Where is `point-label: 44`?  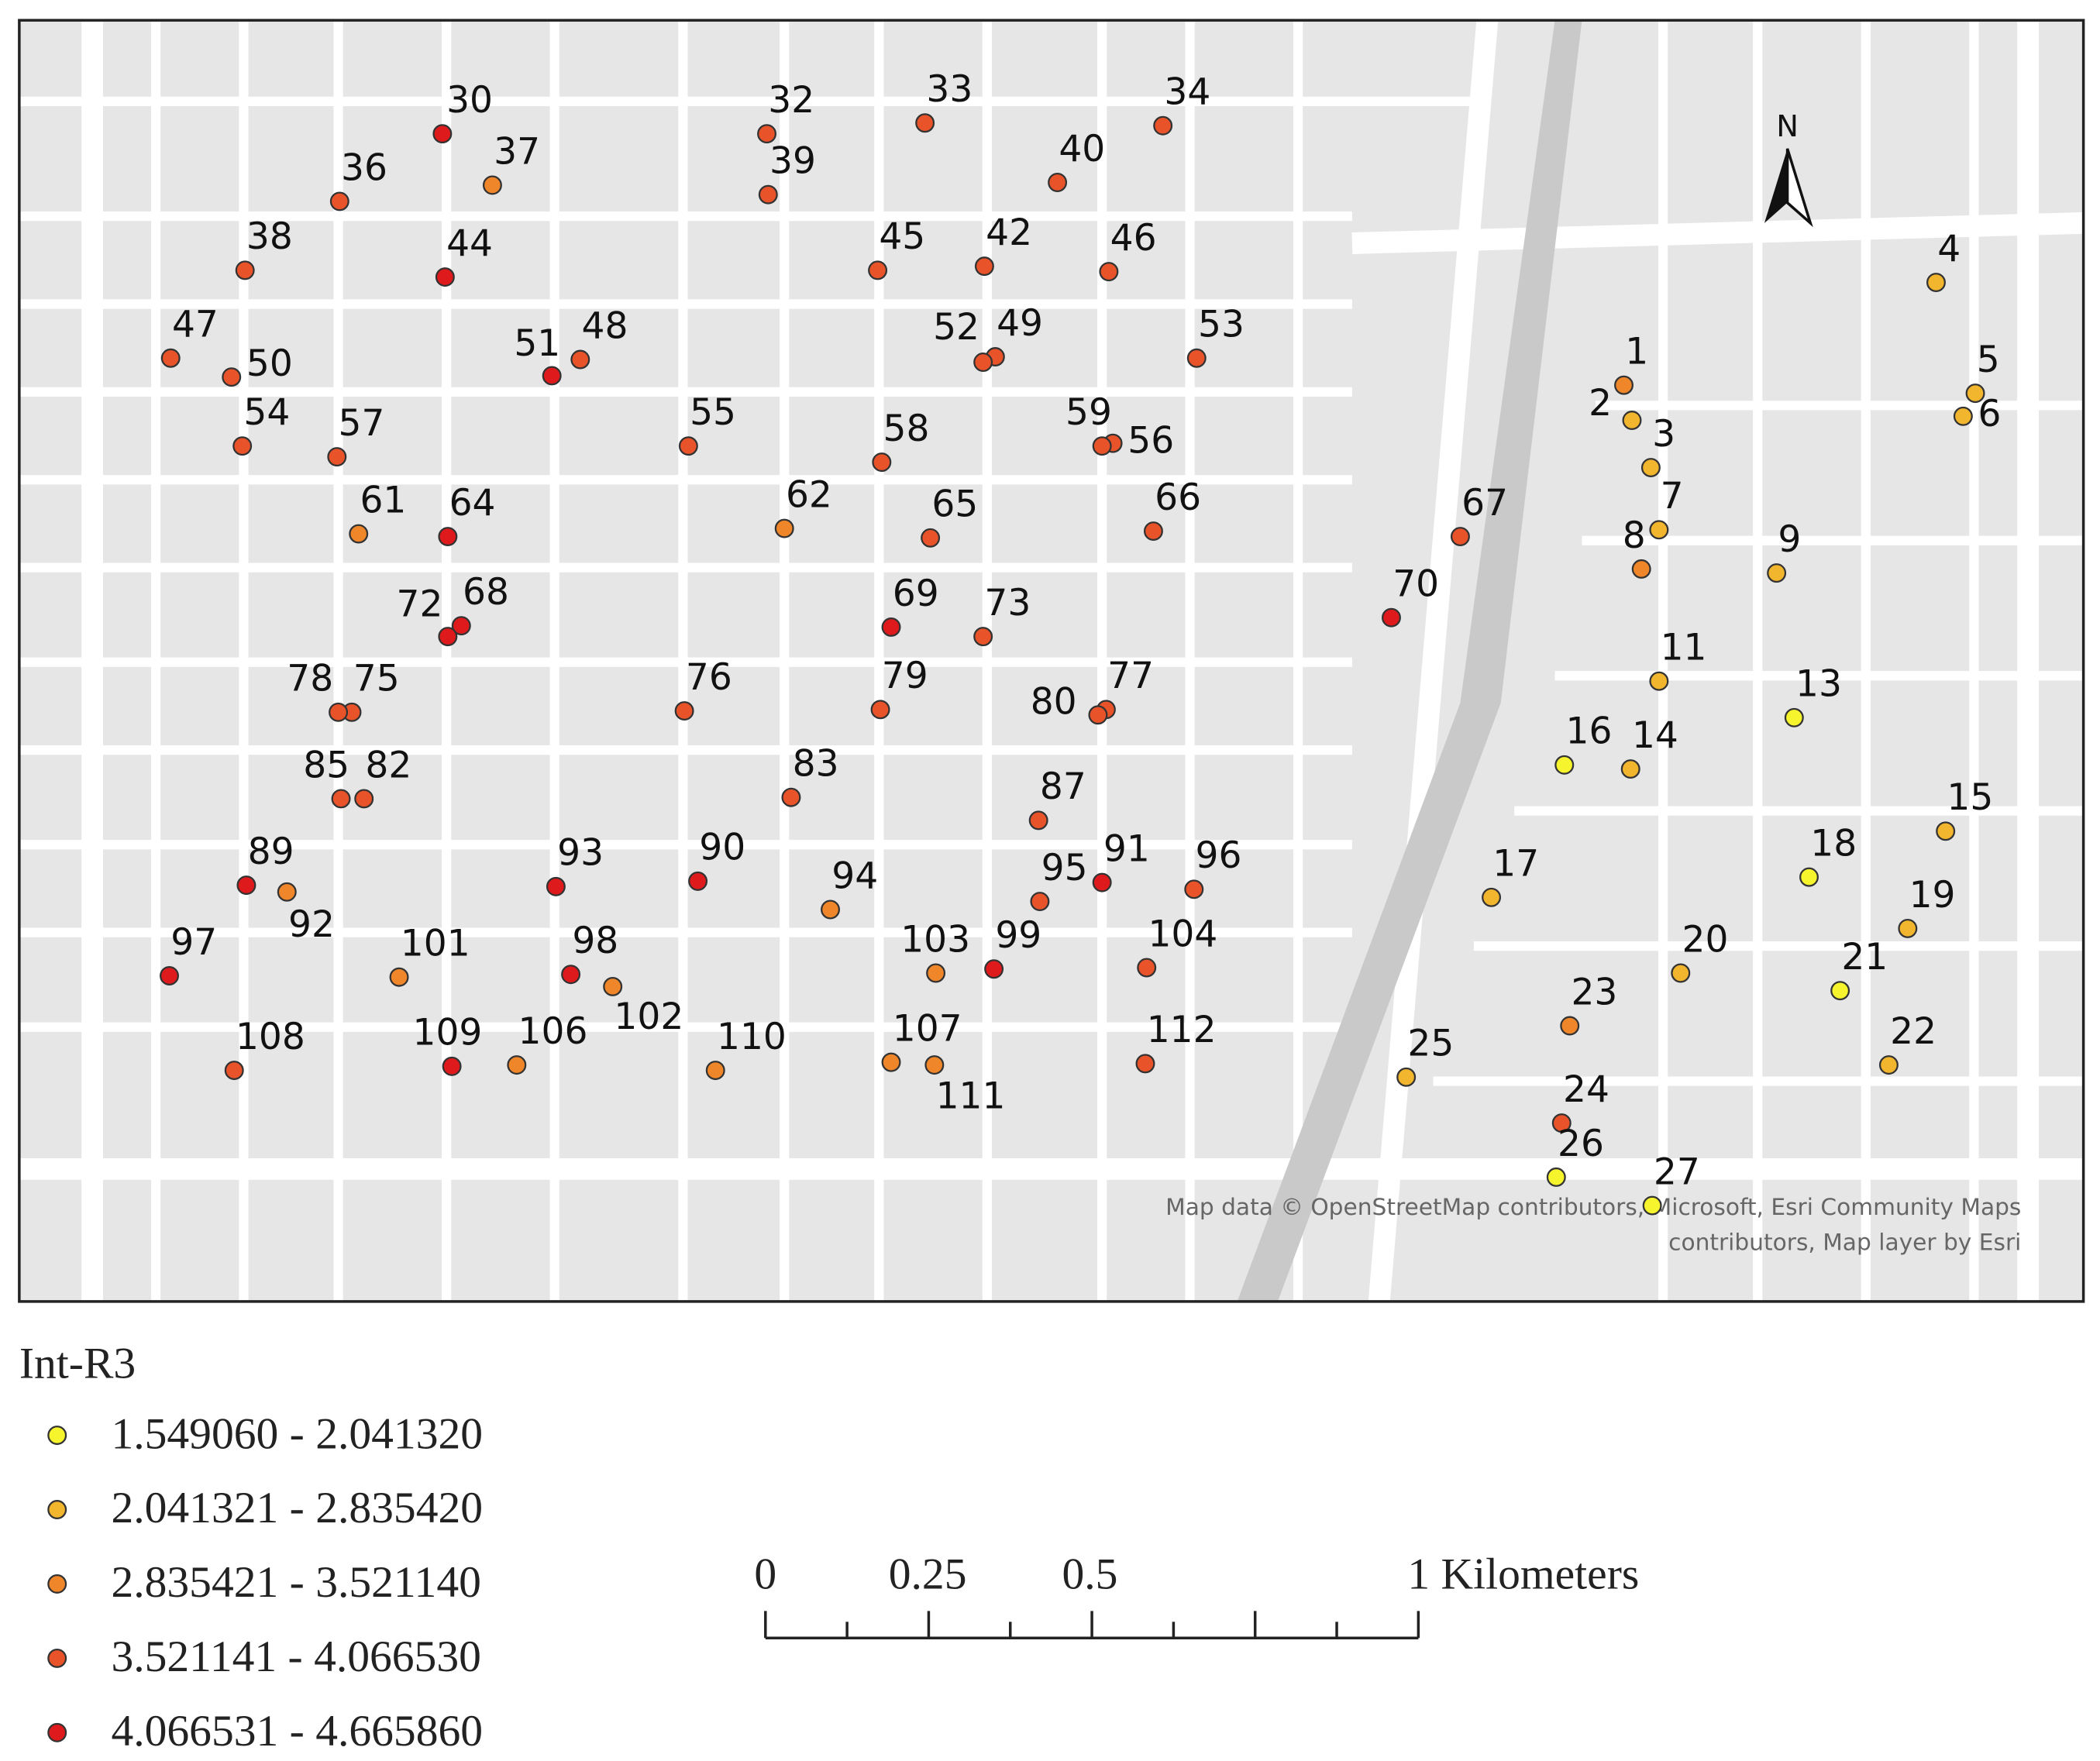
point-label: 44 is located at coordinates (470, 244).